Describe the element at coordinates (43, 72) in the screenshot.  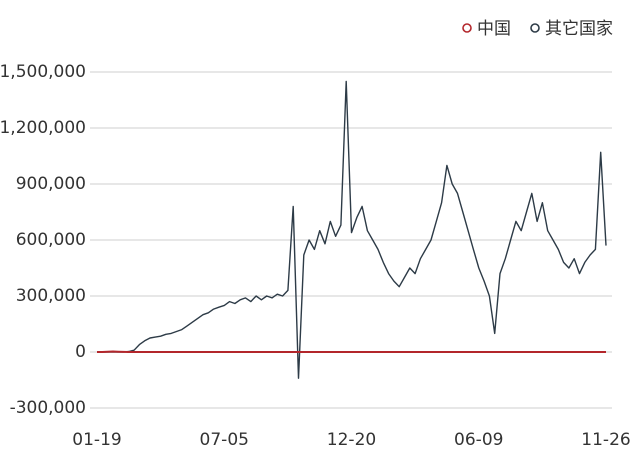
I see `y-tick-label: 1,500,000` at that location.